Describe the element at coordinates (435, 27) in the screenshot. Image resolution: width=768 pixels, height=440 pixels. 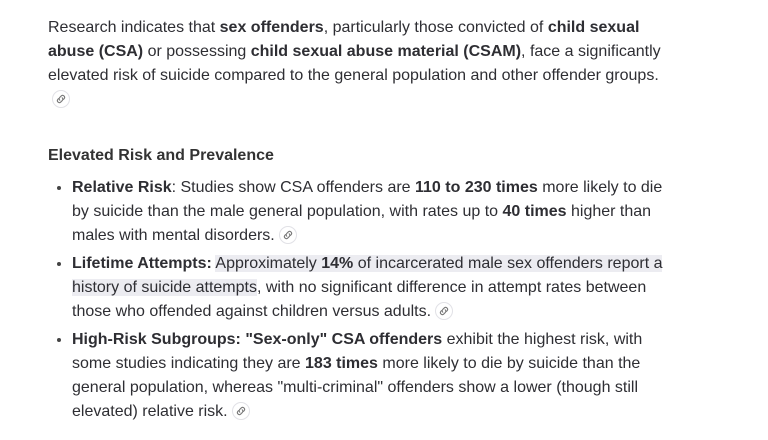
I see `text-run: , particularly those convicted of` at that location.